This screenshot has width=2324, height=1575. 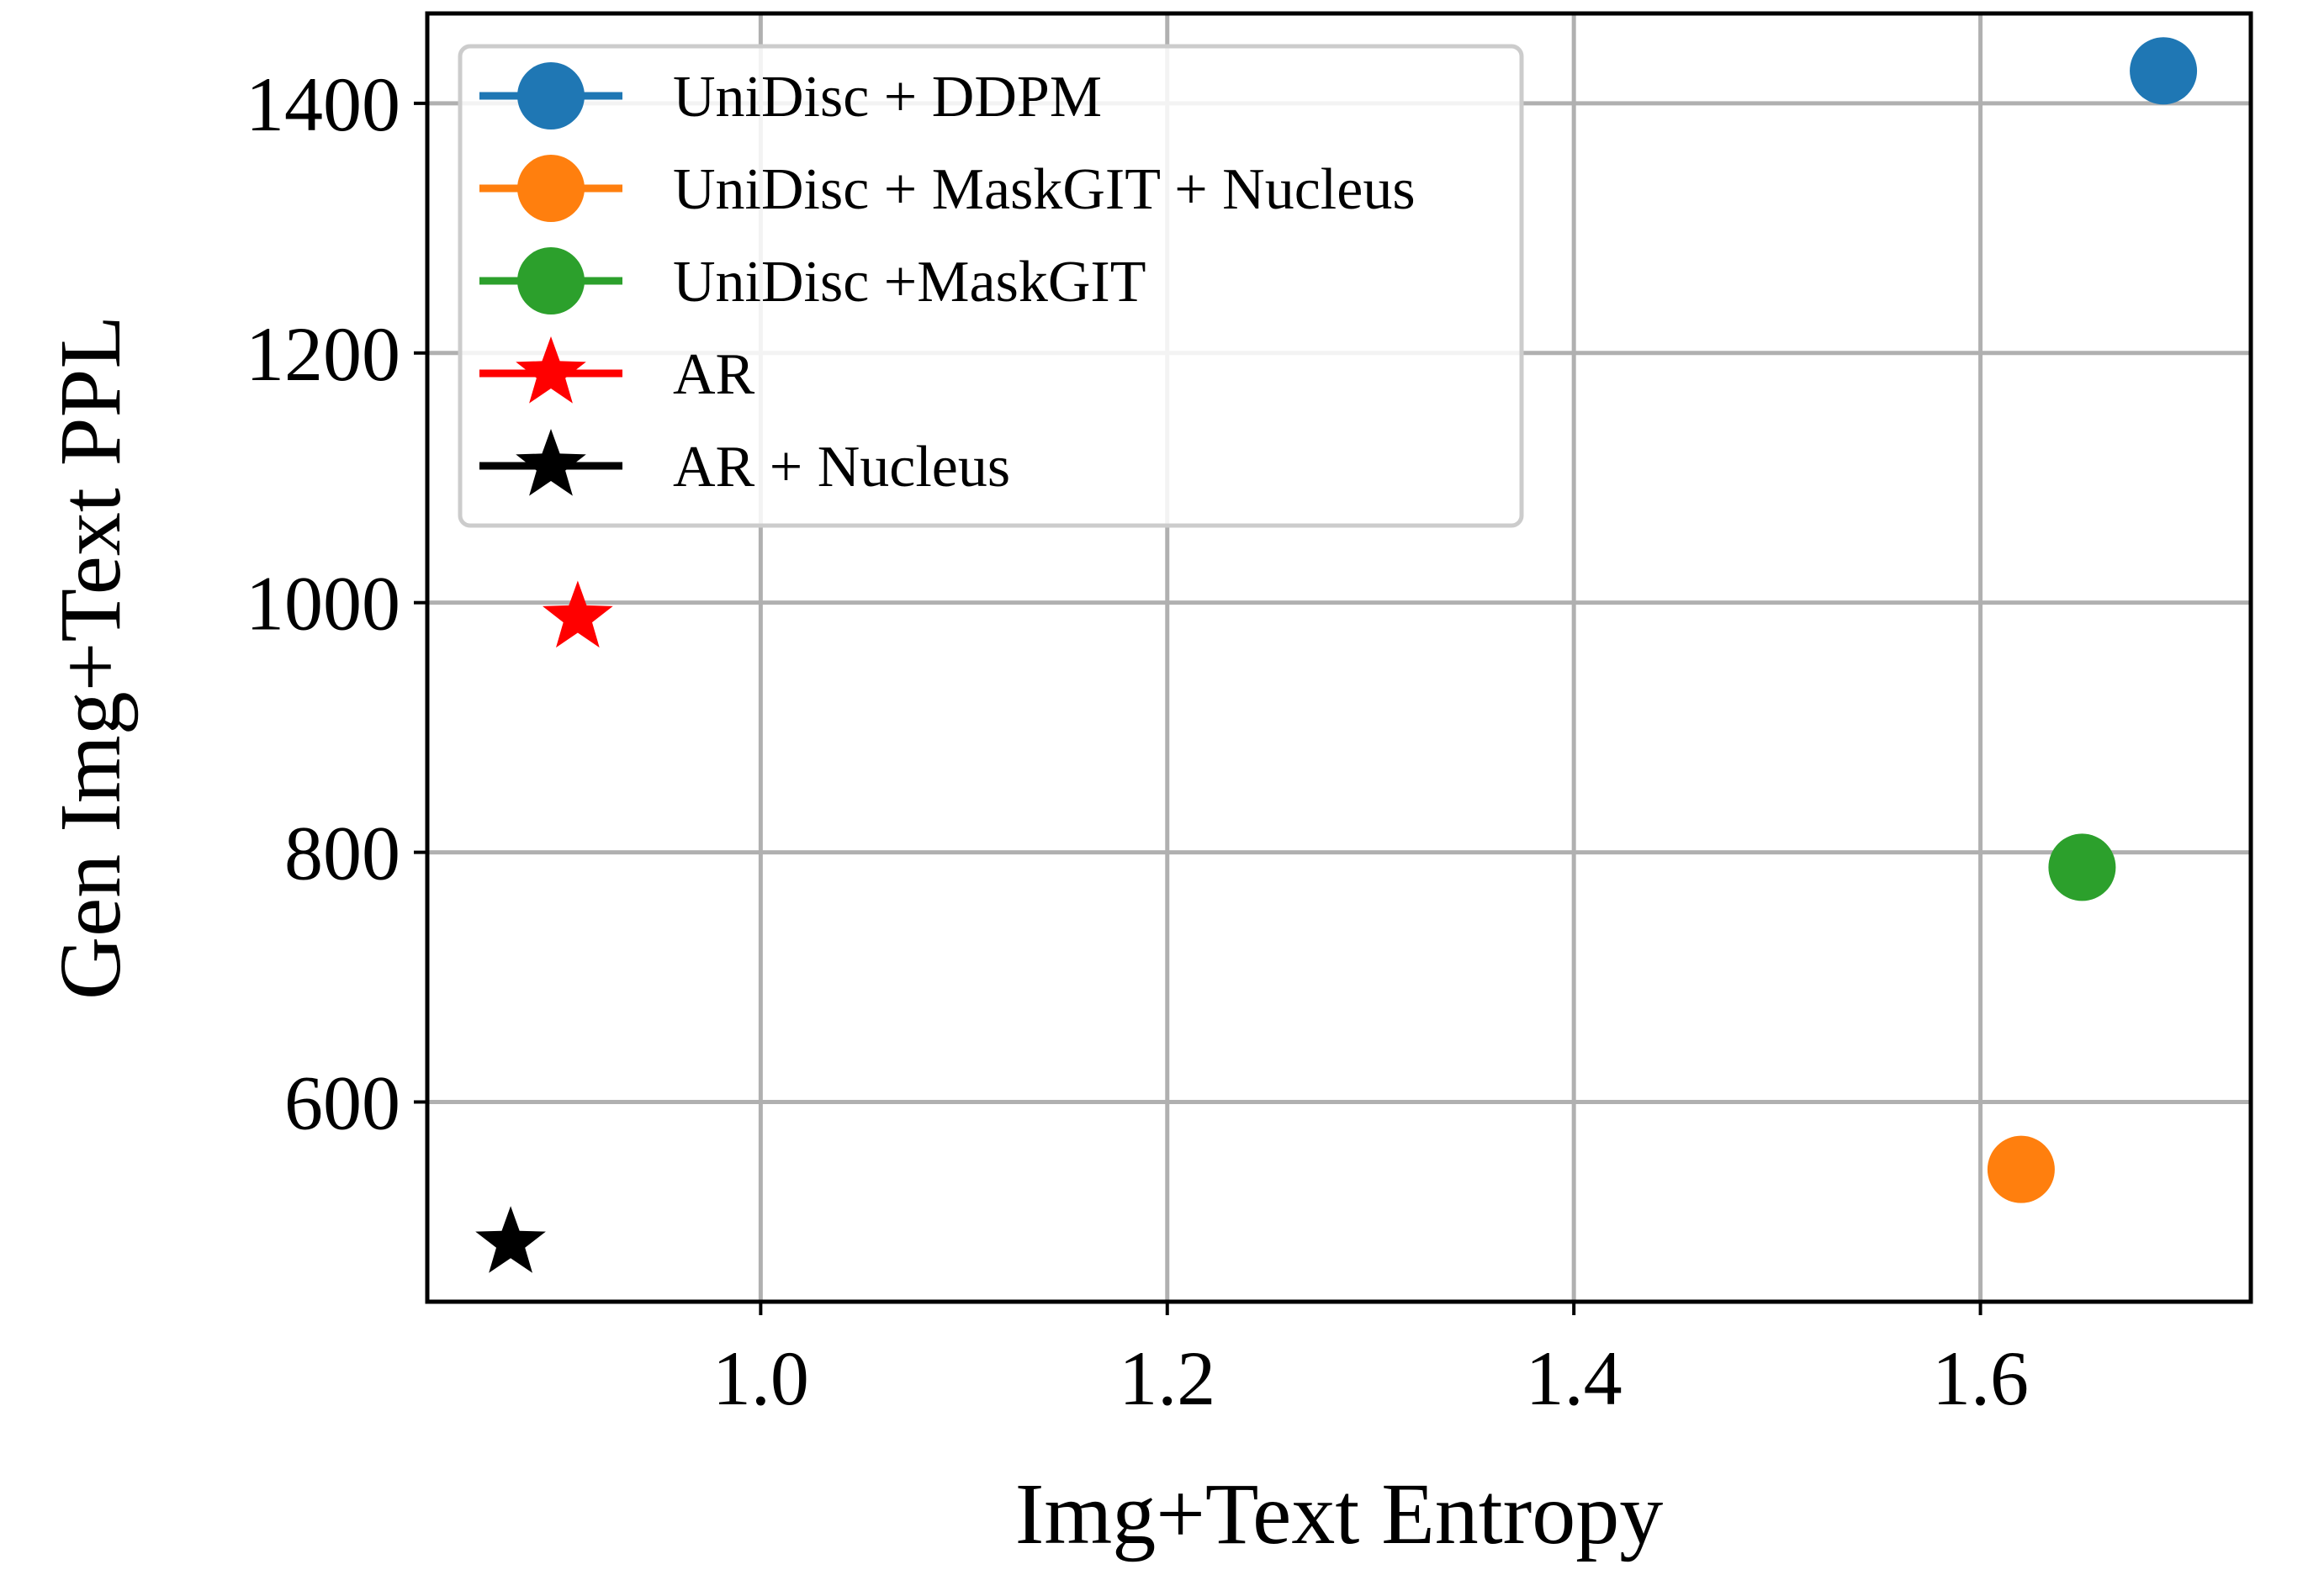 I want to click on legend-label: UniDisc + MaskGIT + Nucleus, so click(x=1044, y=189).